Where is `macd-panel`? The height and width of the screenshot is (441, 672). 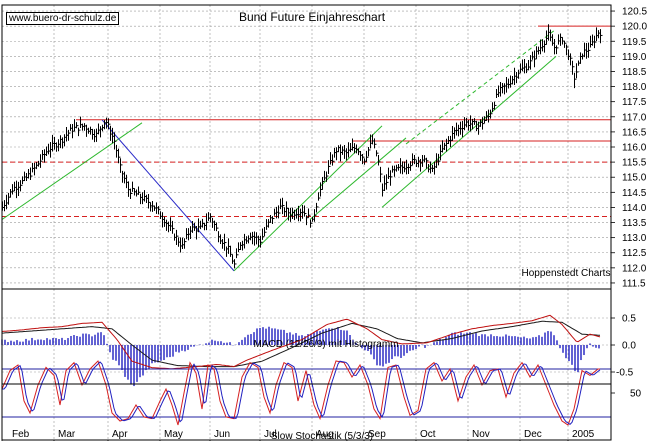
macd-panel is located at coordinates (301, 350).